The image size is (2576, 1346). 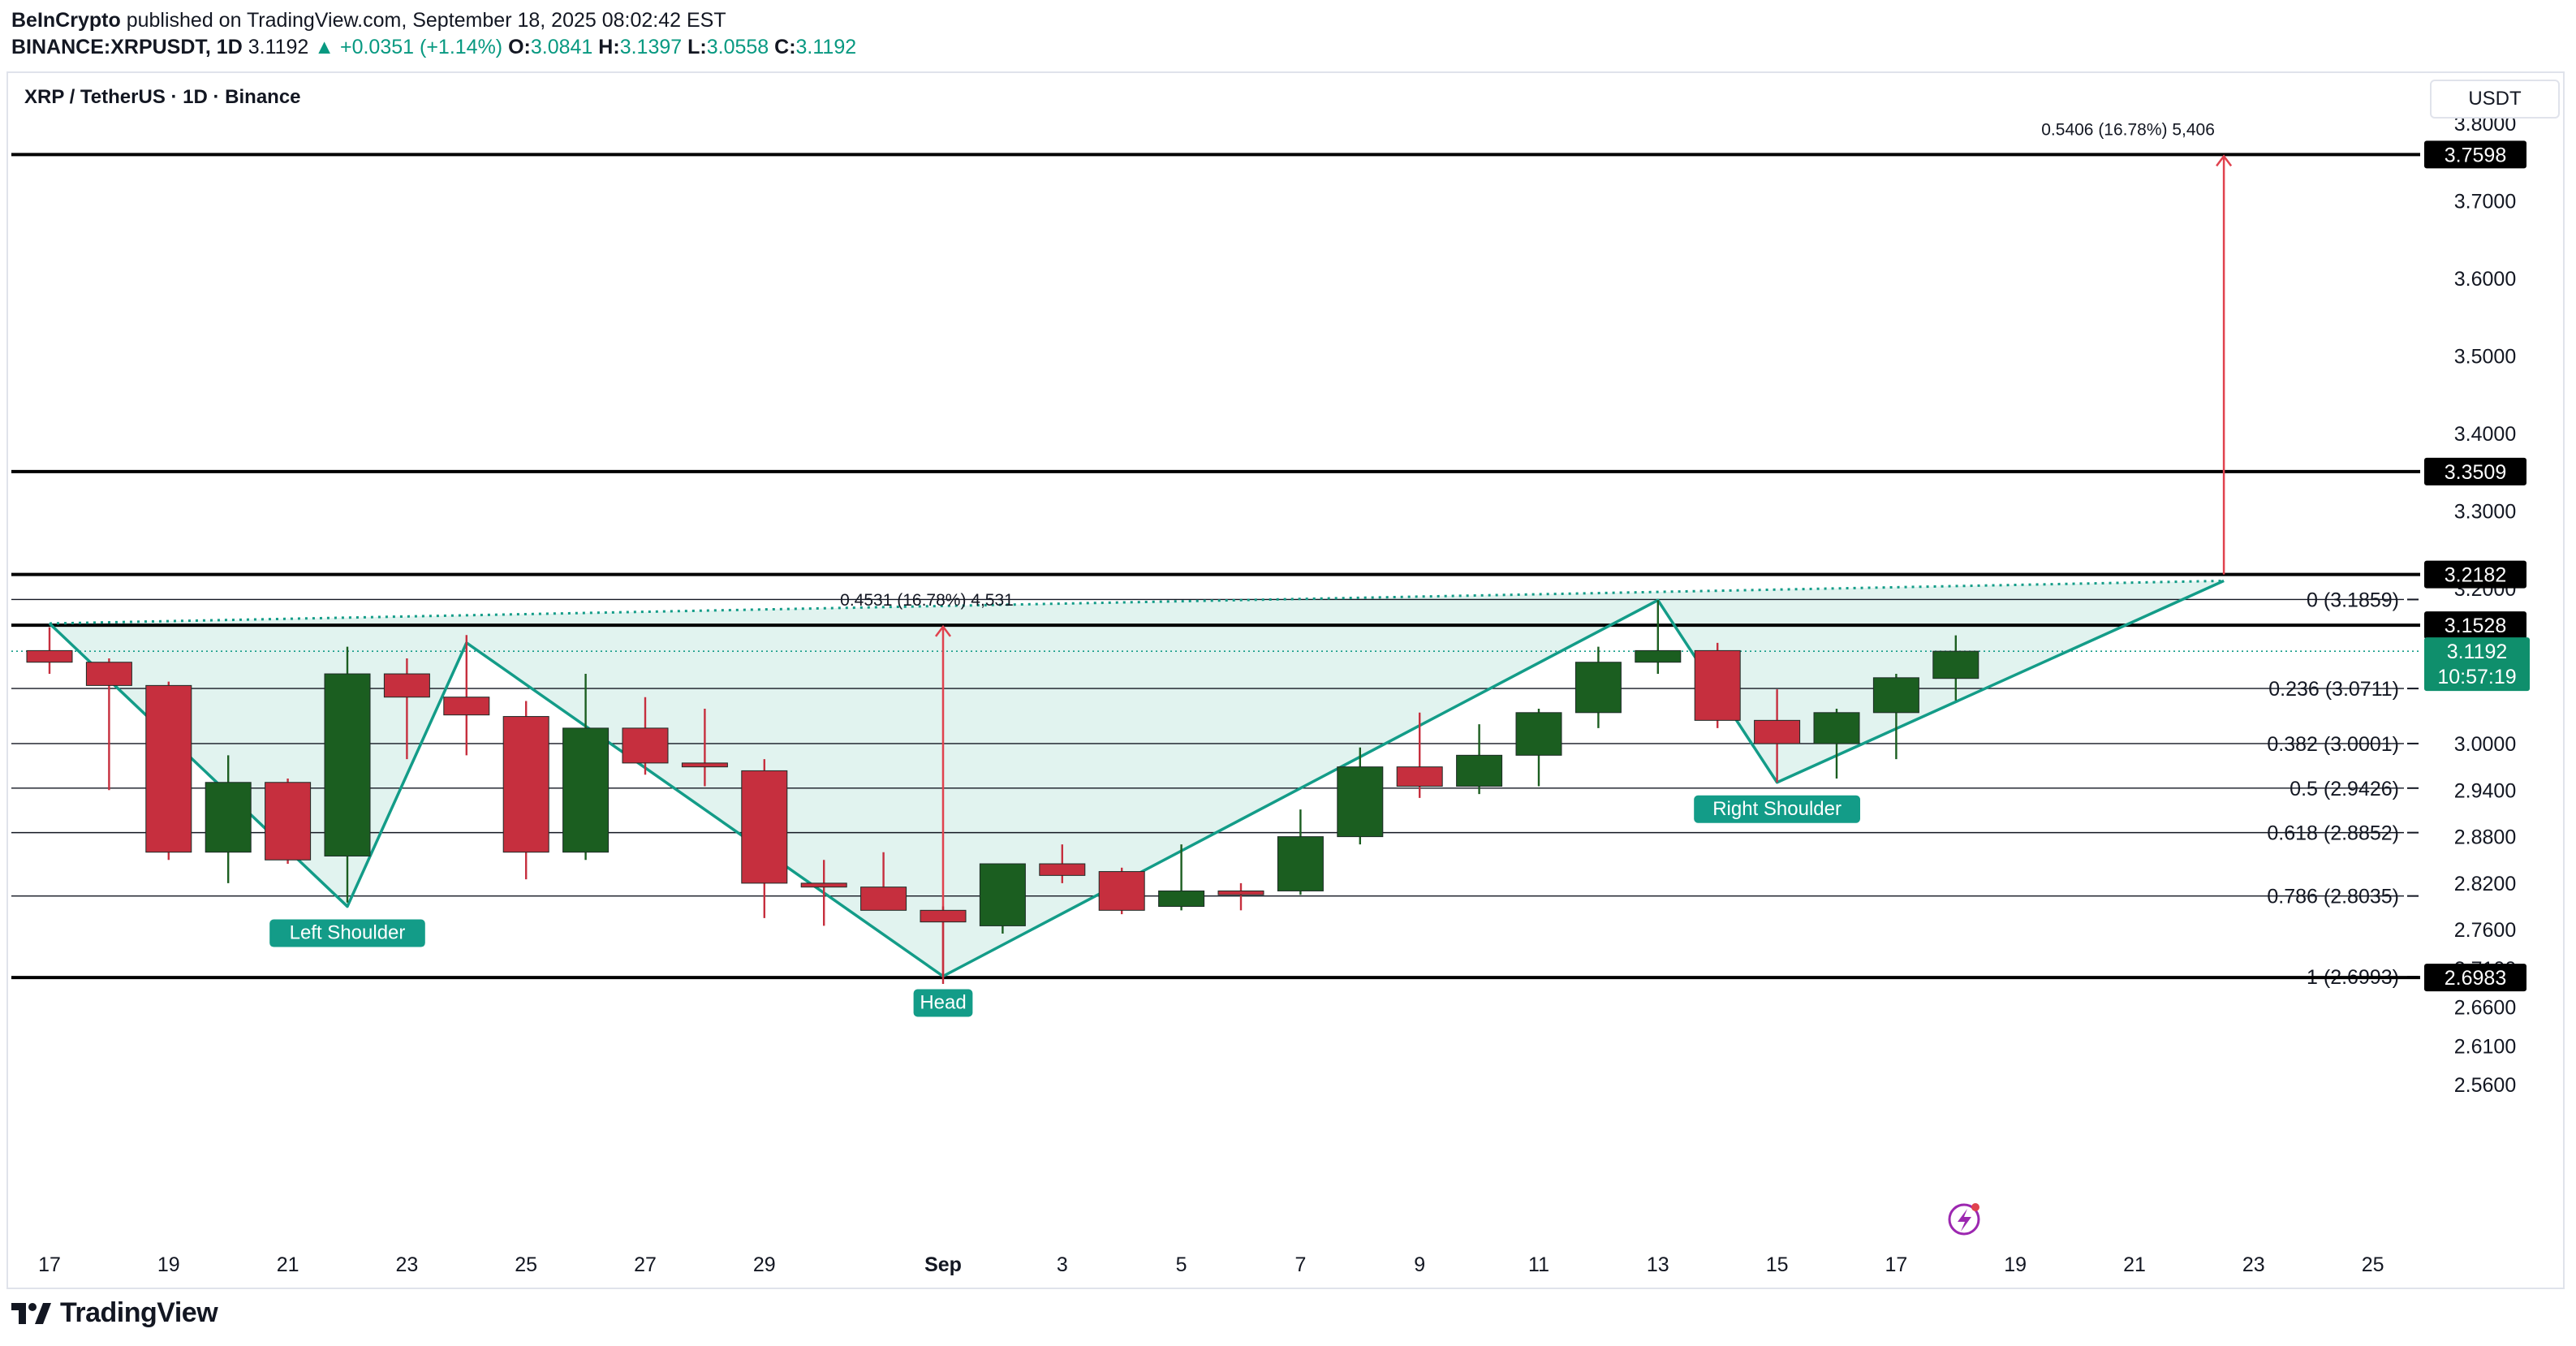 What do you see at coordinates (421, 47) in the screenshot?
I see `price-change: +0.0351 (+1.14%)` at bounding box center [421, 47].